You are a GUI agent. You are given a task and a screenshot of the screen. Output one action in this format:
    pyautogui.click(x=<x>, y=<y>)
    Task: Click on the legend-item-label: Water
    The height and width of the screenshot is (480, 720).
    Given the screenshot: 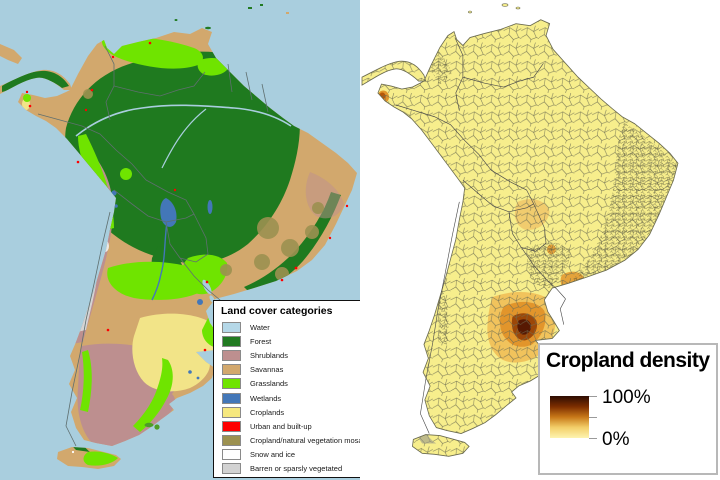 What is the action you would take?
    pyautogui.click(x=260, y=327)
    